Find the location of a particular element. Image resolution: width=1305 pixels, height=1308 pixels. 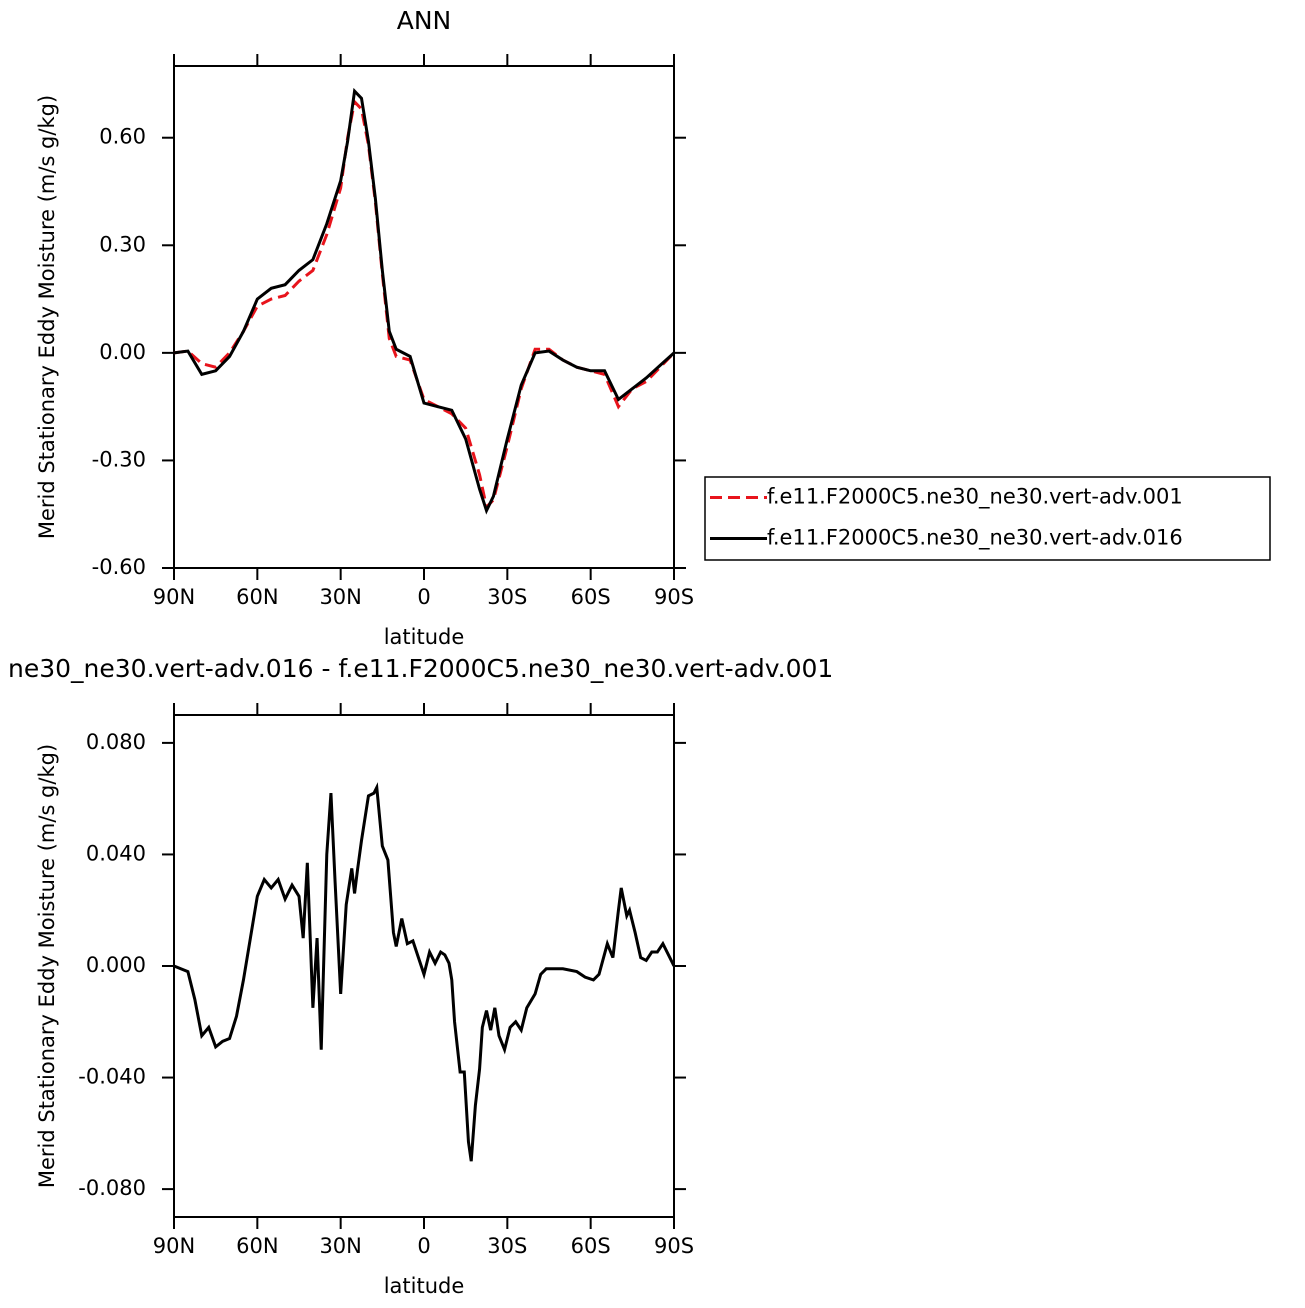

y-tick-label: -0.30 is located at coordinates (119, 459).